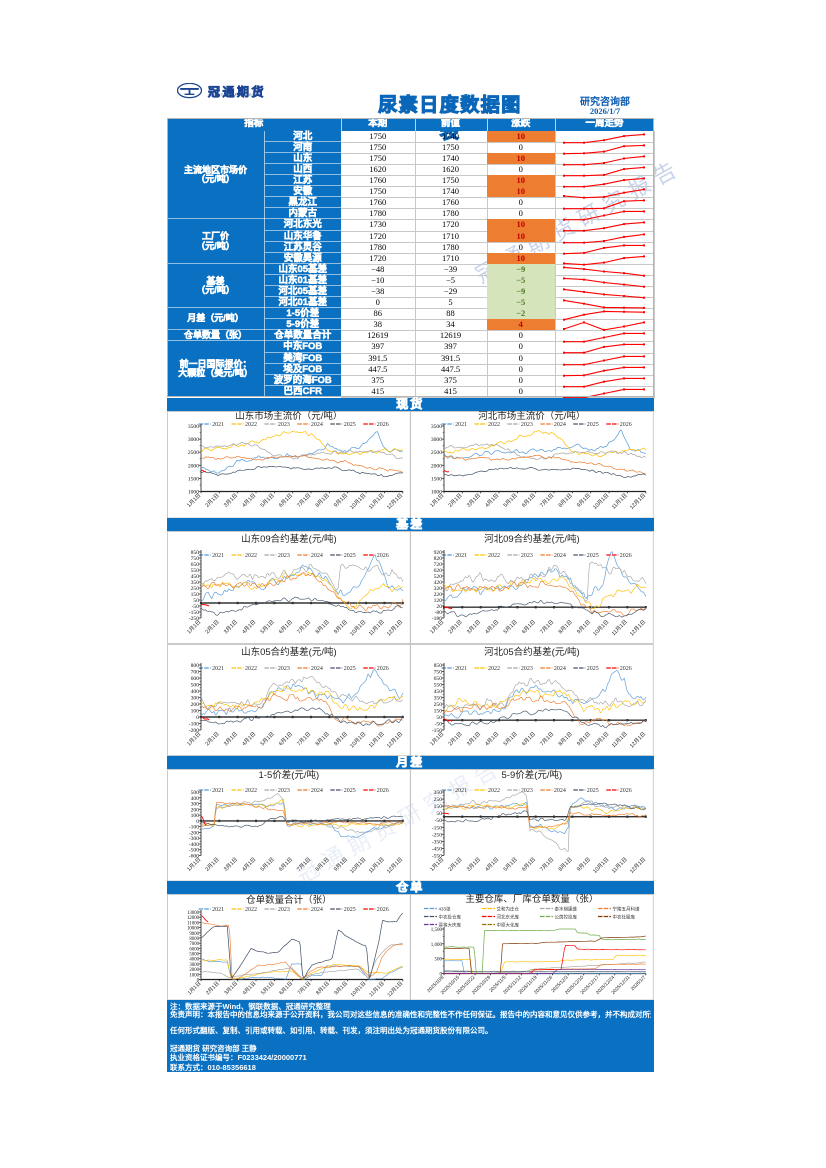 This screenshot has width=826, height=1168. Describe the element at coordinates (532, 539) in the screenshot. I see `svg-text: 河北09合约基差(元/吨)` at that location.